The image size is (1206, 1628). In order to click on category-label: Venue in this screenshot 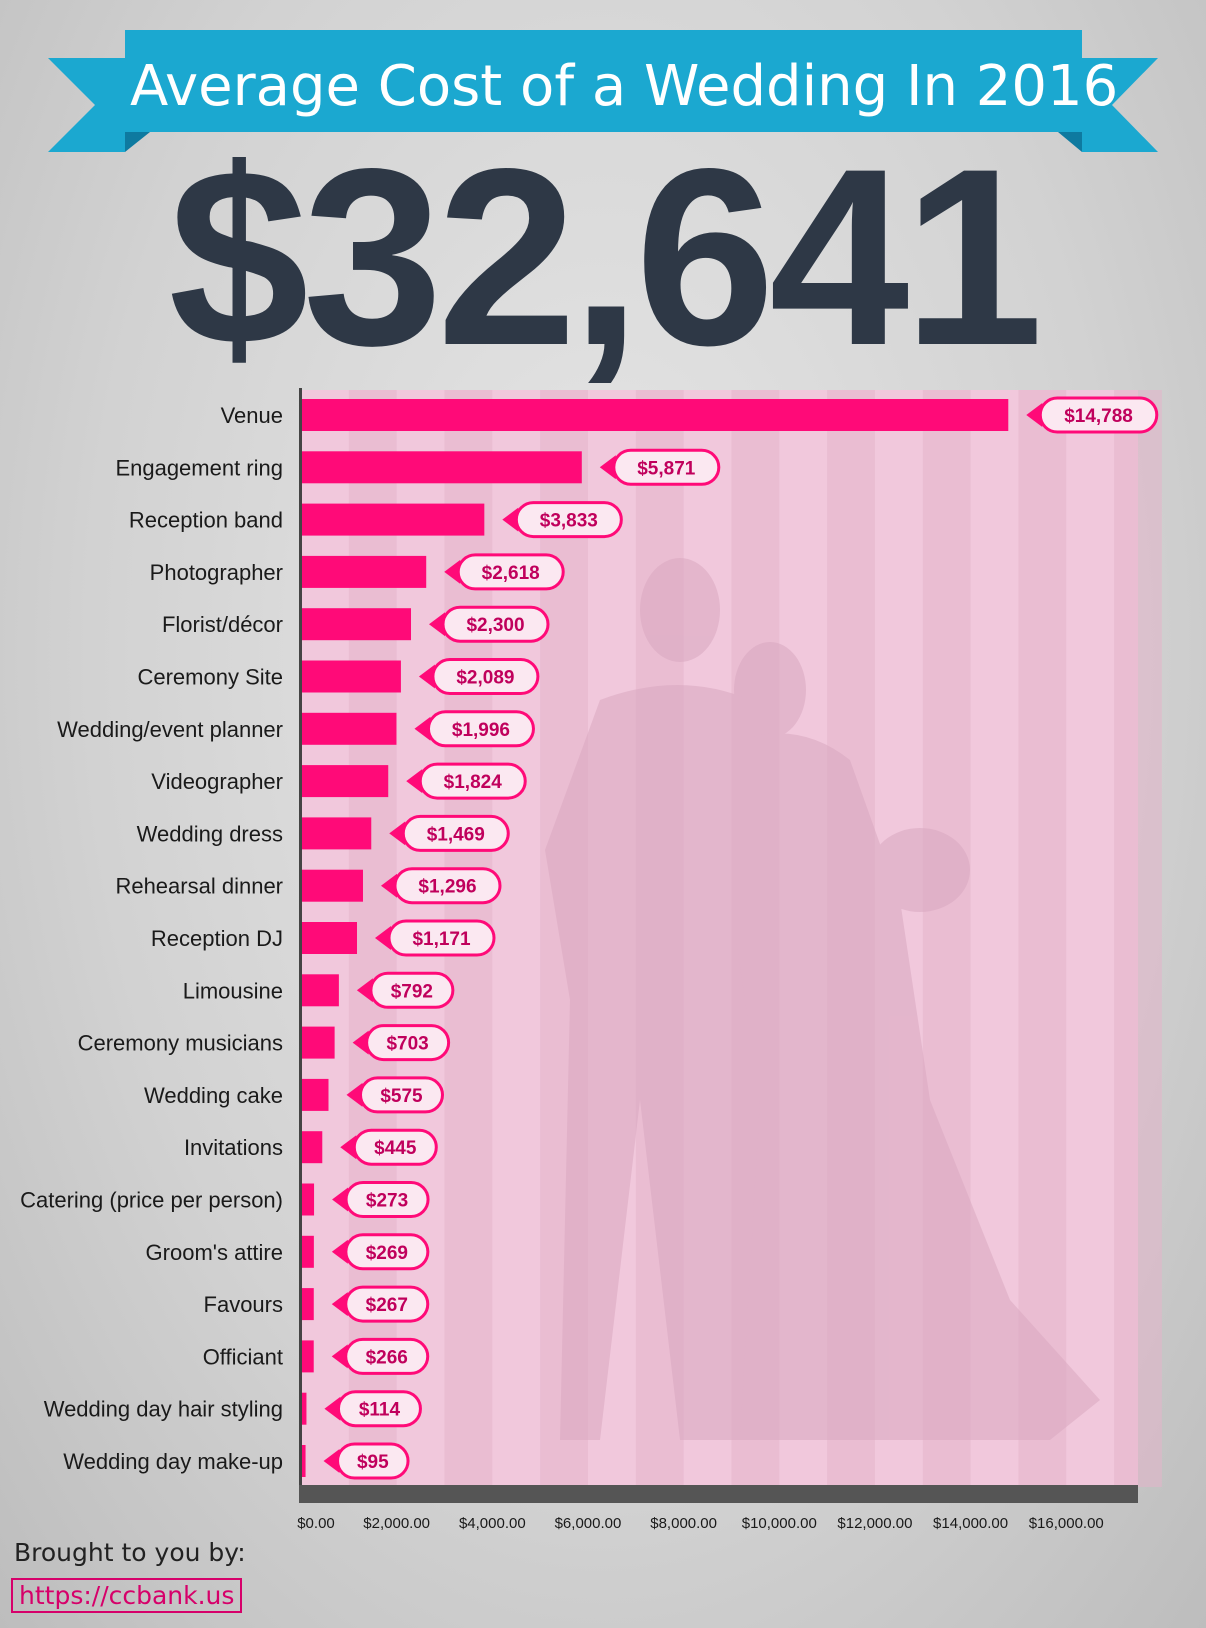, I will do `click(252, 415)`.